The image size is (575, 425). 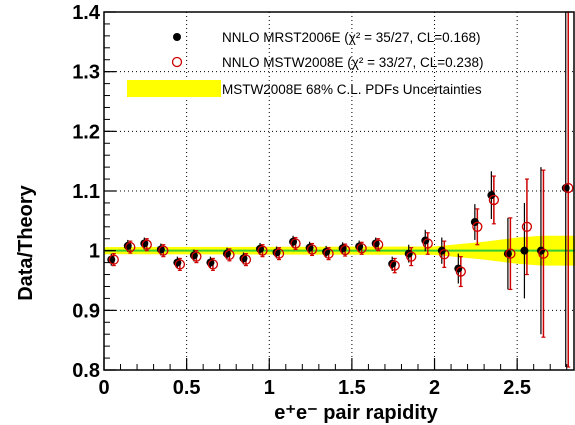 What do you see at coordinates (26, 242) in the screenshot?
I see `y-axis-title: Data/Theory` at bounding box center [26, 242].